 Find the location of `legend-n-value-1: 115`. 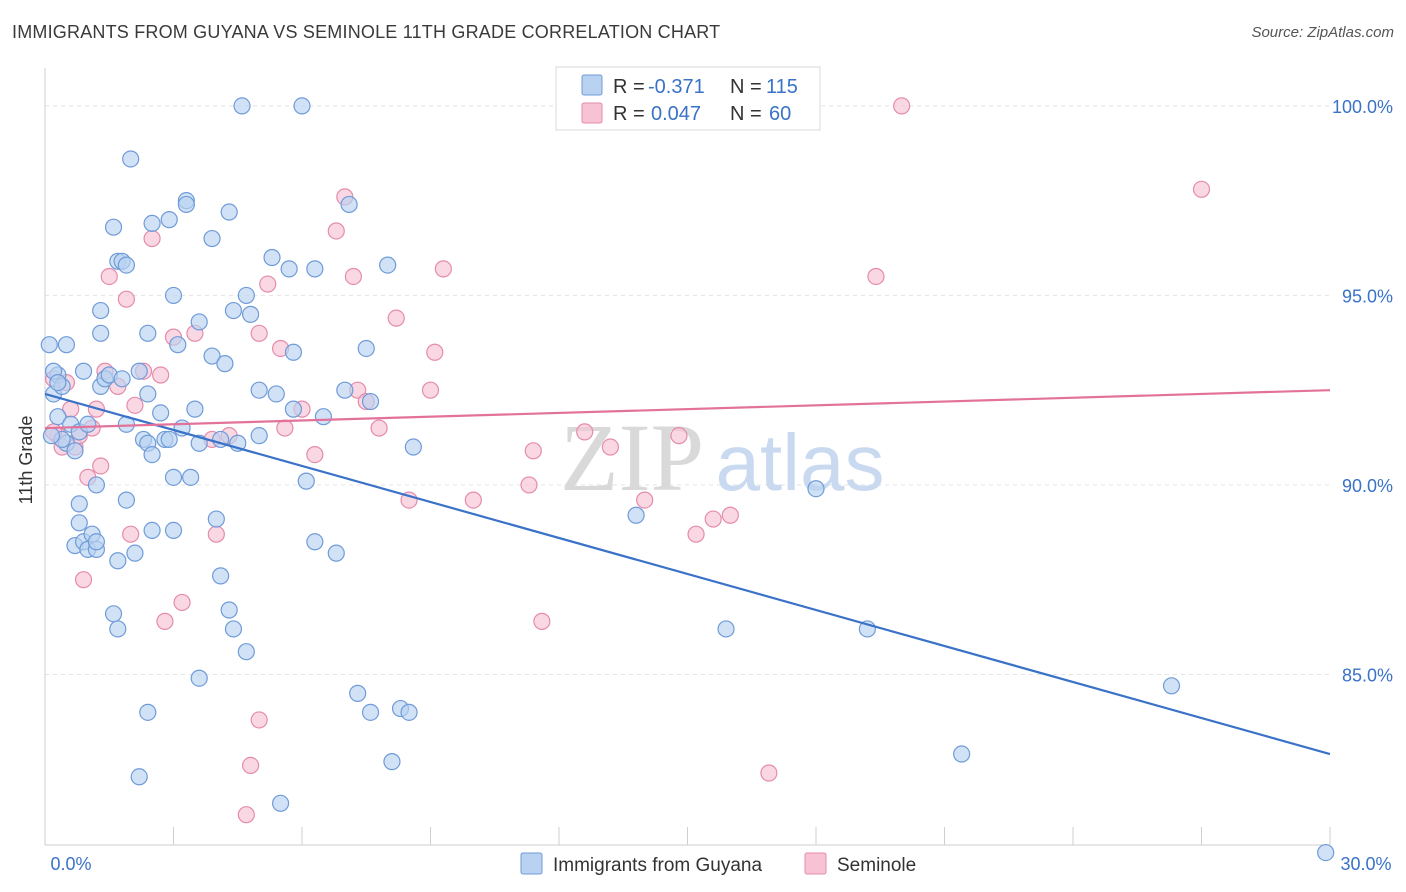

legend-n-value-1: 115 is located at coordinates (782, 87).